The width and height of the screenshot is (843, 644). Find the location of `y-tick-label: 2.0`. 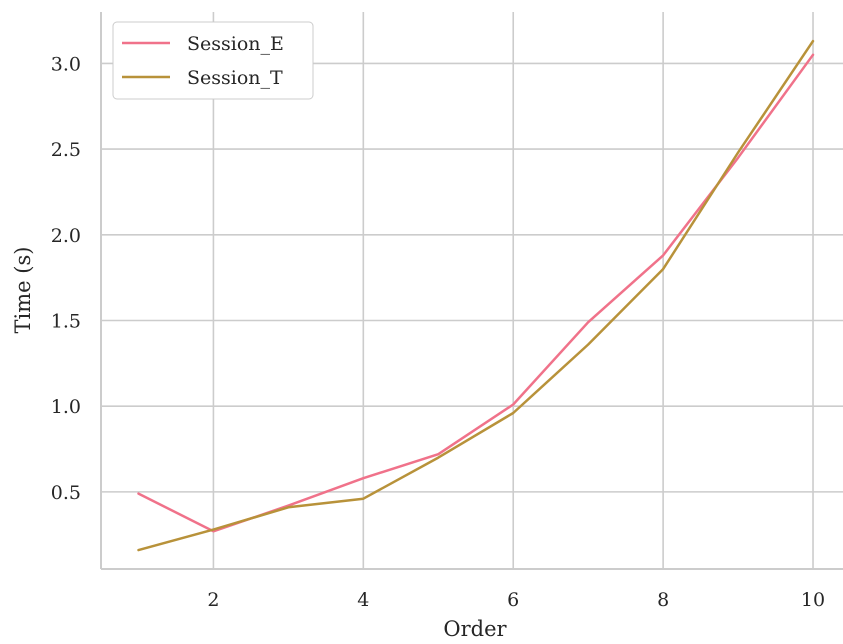

y-tick-label: 2.0 is located at coordinates (66, 236).